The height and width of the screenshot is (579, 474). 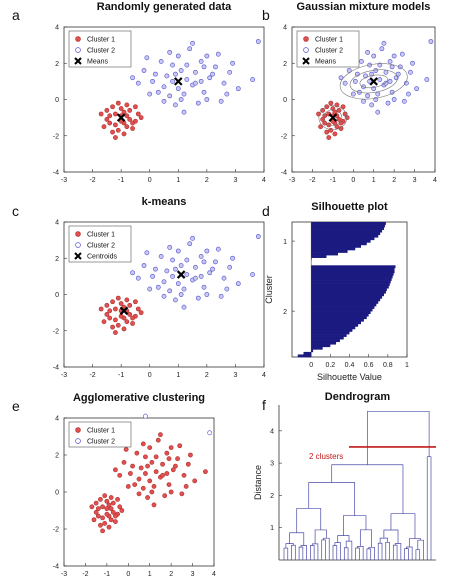 What do you see at coordinates (56, 173) in the screenshot?
I see `y-tick-label: -4` at bounding box center [56, 173].